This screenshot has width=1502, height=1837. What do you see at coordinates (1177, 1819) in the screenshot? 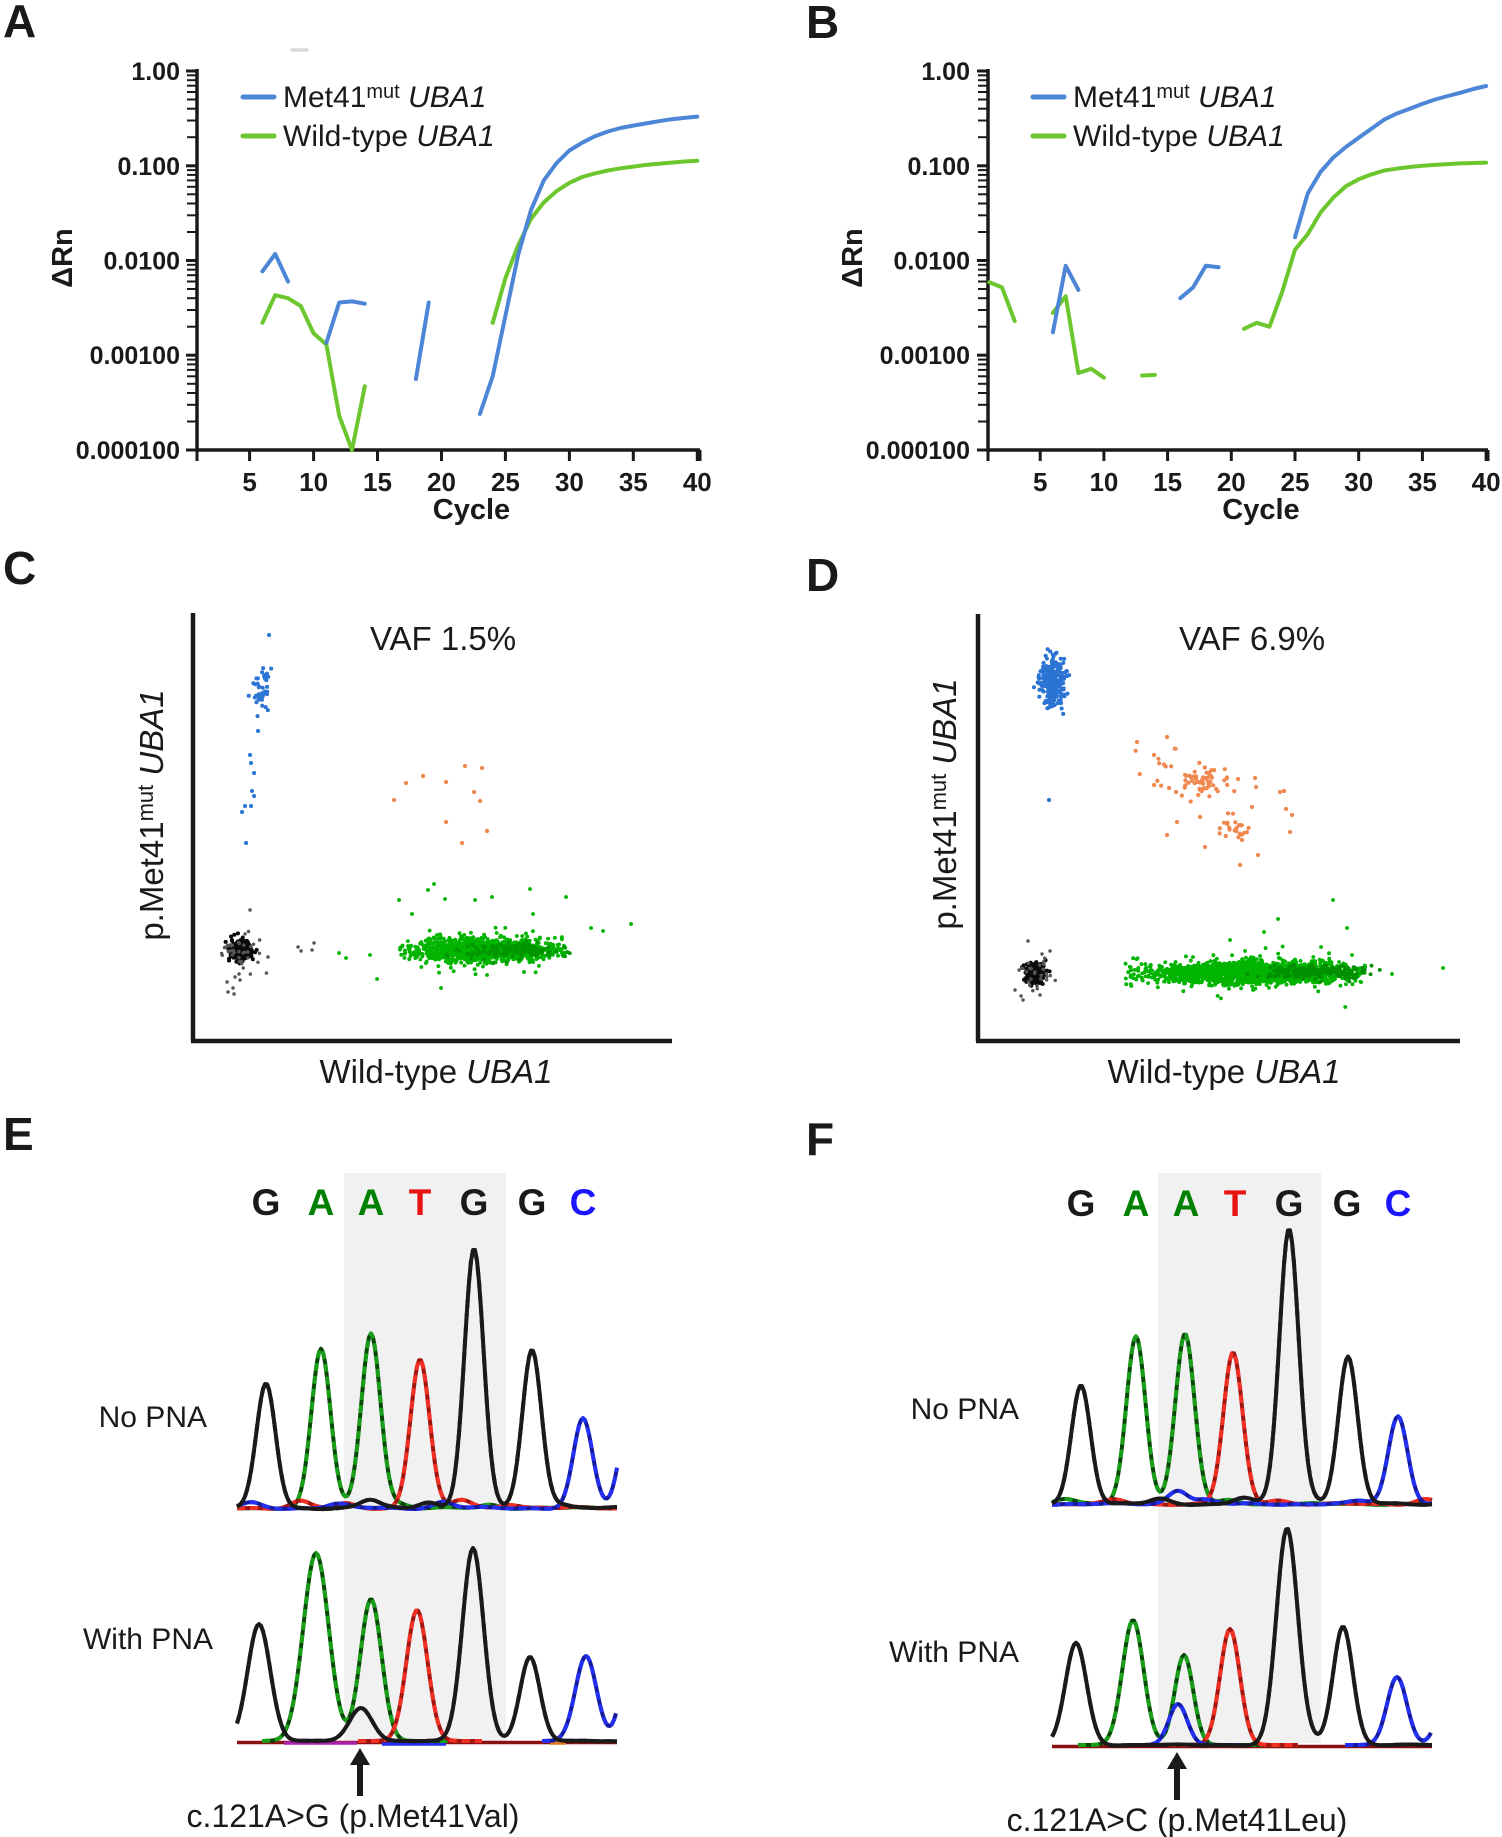
I see `svg-text: c.121A>C (p.Met41Leu)` at bounding box center [1177, 1819].